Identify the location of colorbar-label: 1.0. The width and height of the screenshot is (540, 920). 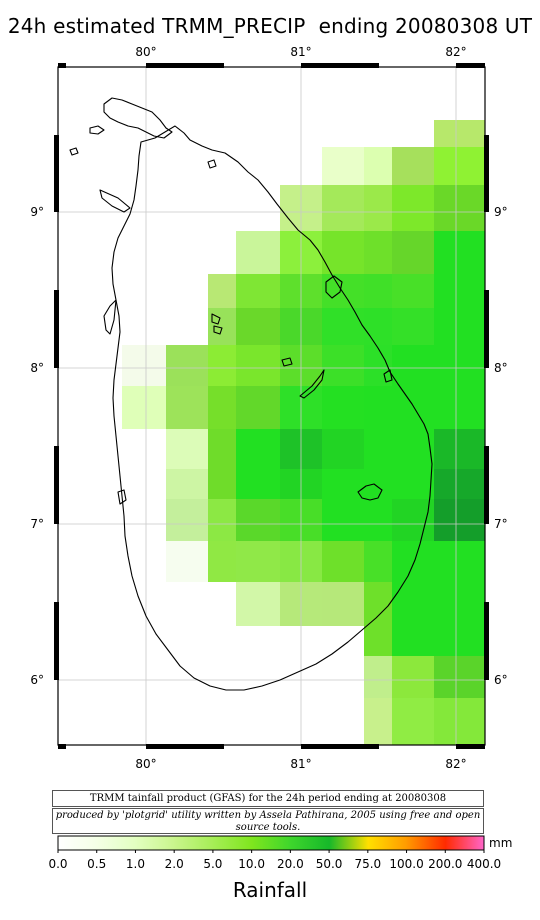
(135, 864).